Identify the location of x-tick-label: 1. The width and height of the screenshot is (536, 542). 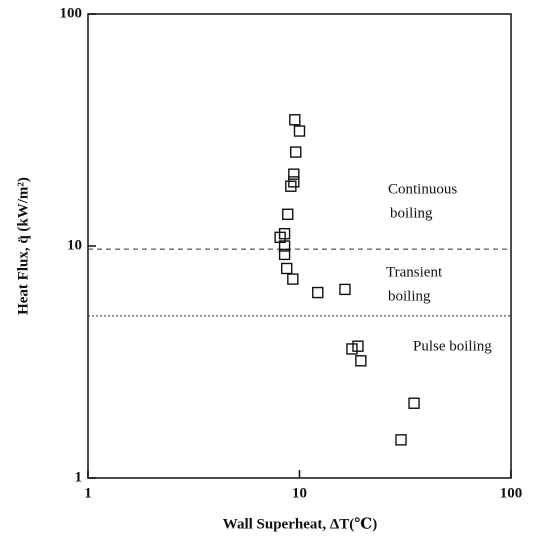
(88, 493).